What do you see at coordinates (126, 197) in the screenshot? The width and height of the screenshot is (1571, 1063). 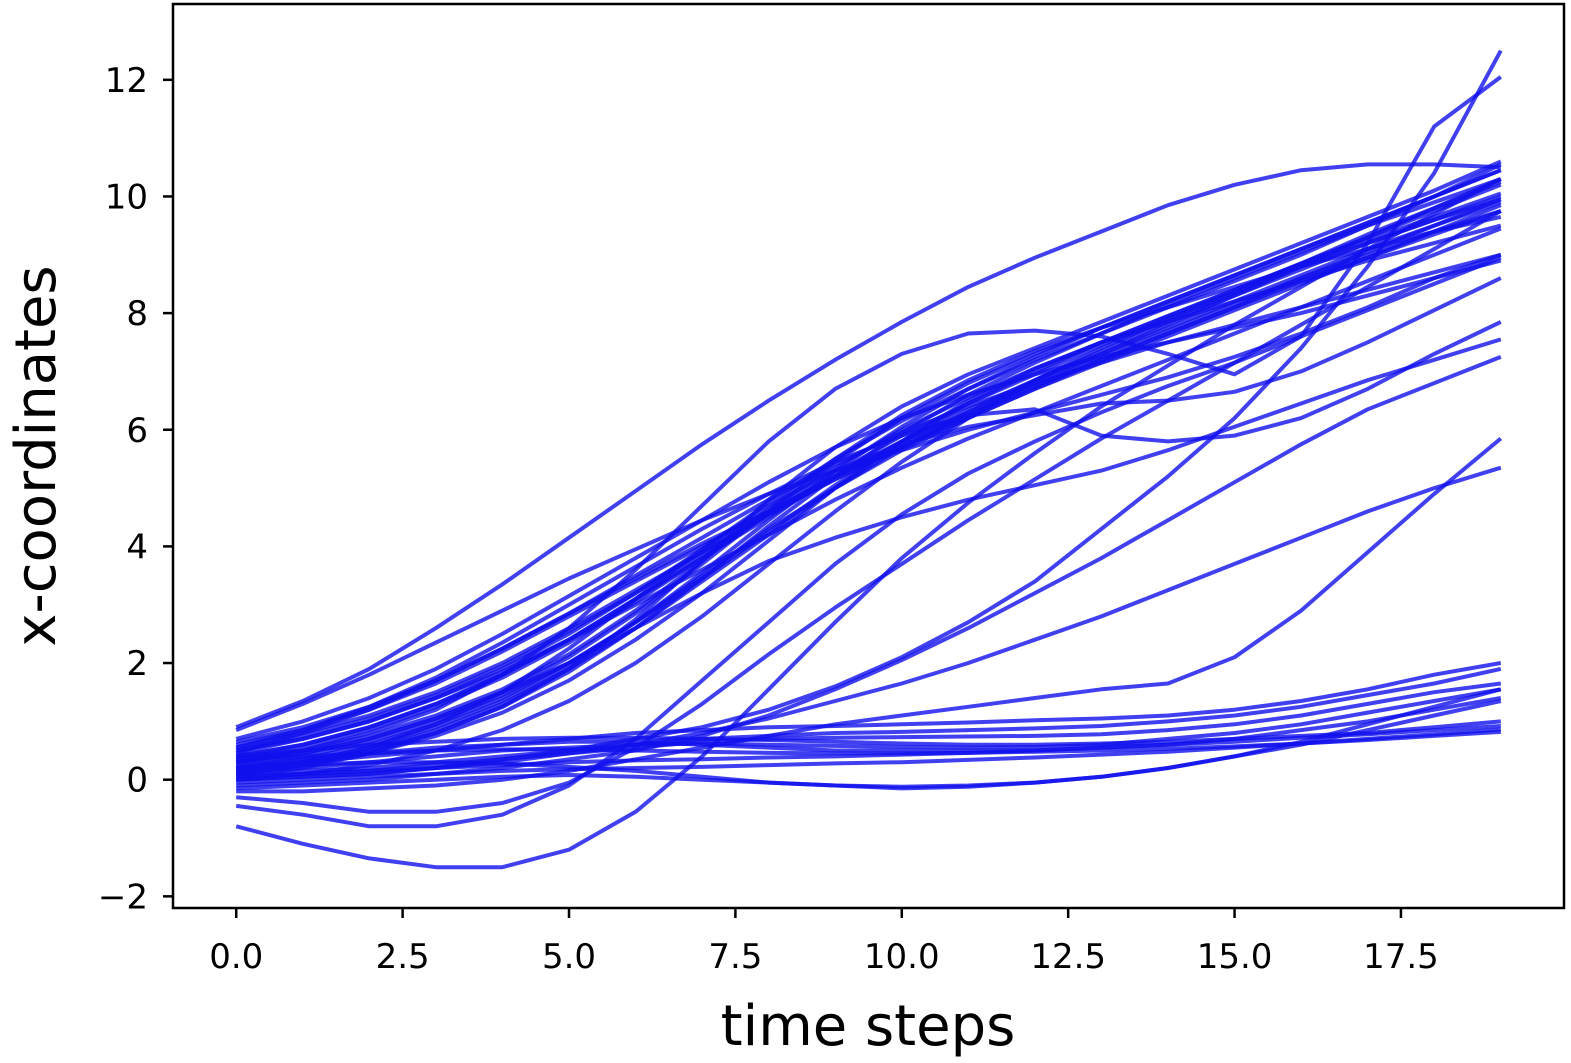 I see `y-tick-label: 10` at bounding box center [126, 197].